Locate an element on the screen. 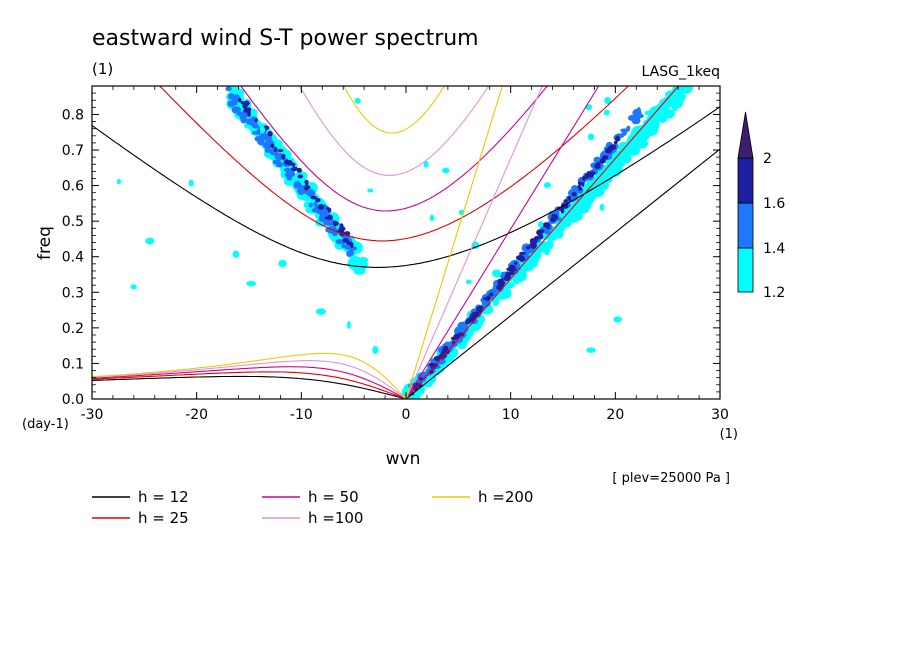 The image size is (904, 654). plev-annotation: [ plev=25000 Pa ] is located at coordinates (671, 478).